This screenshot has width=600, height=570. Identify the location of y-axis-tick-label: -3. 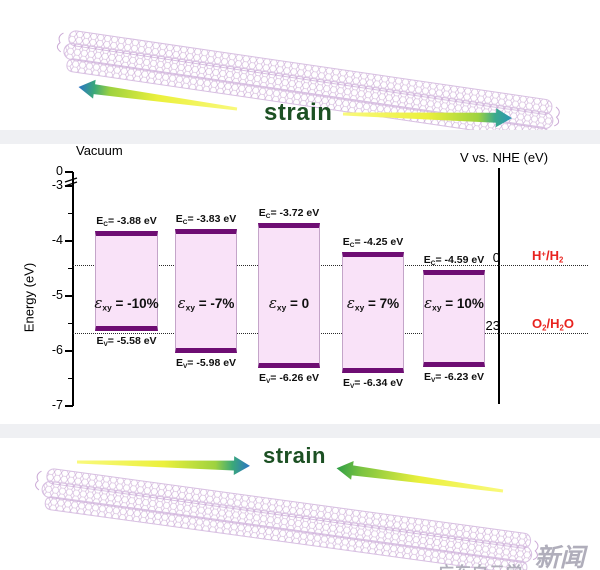
(57, 185).